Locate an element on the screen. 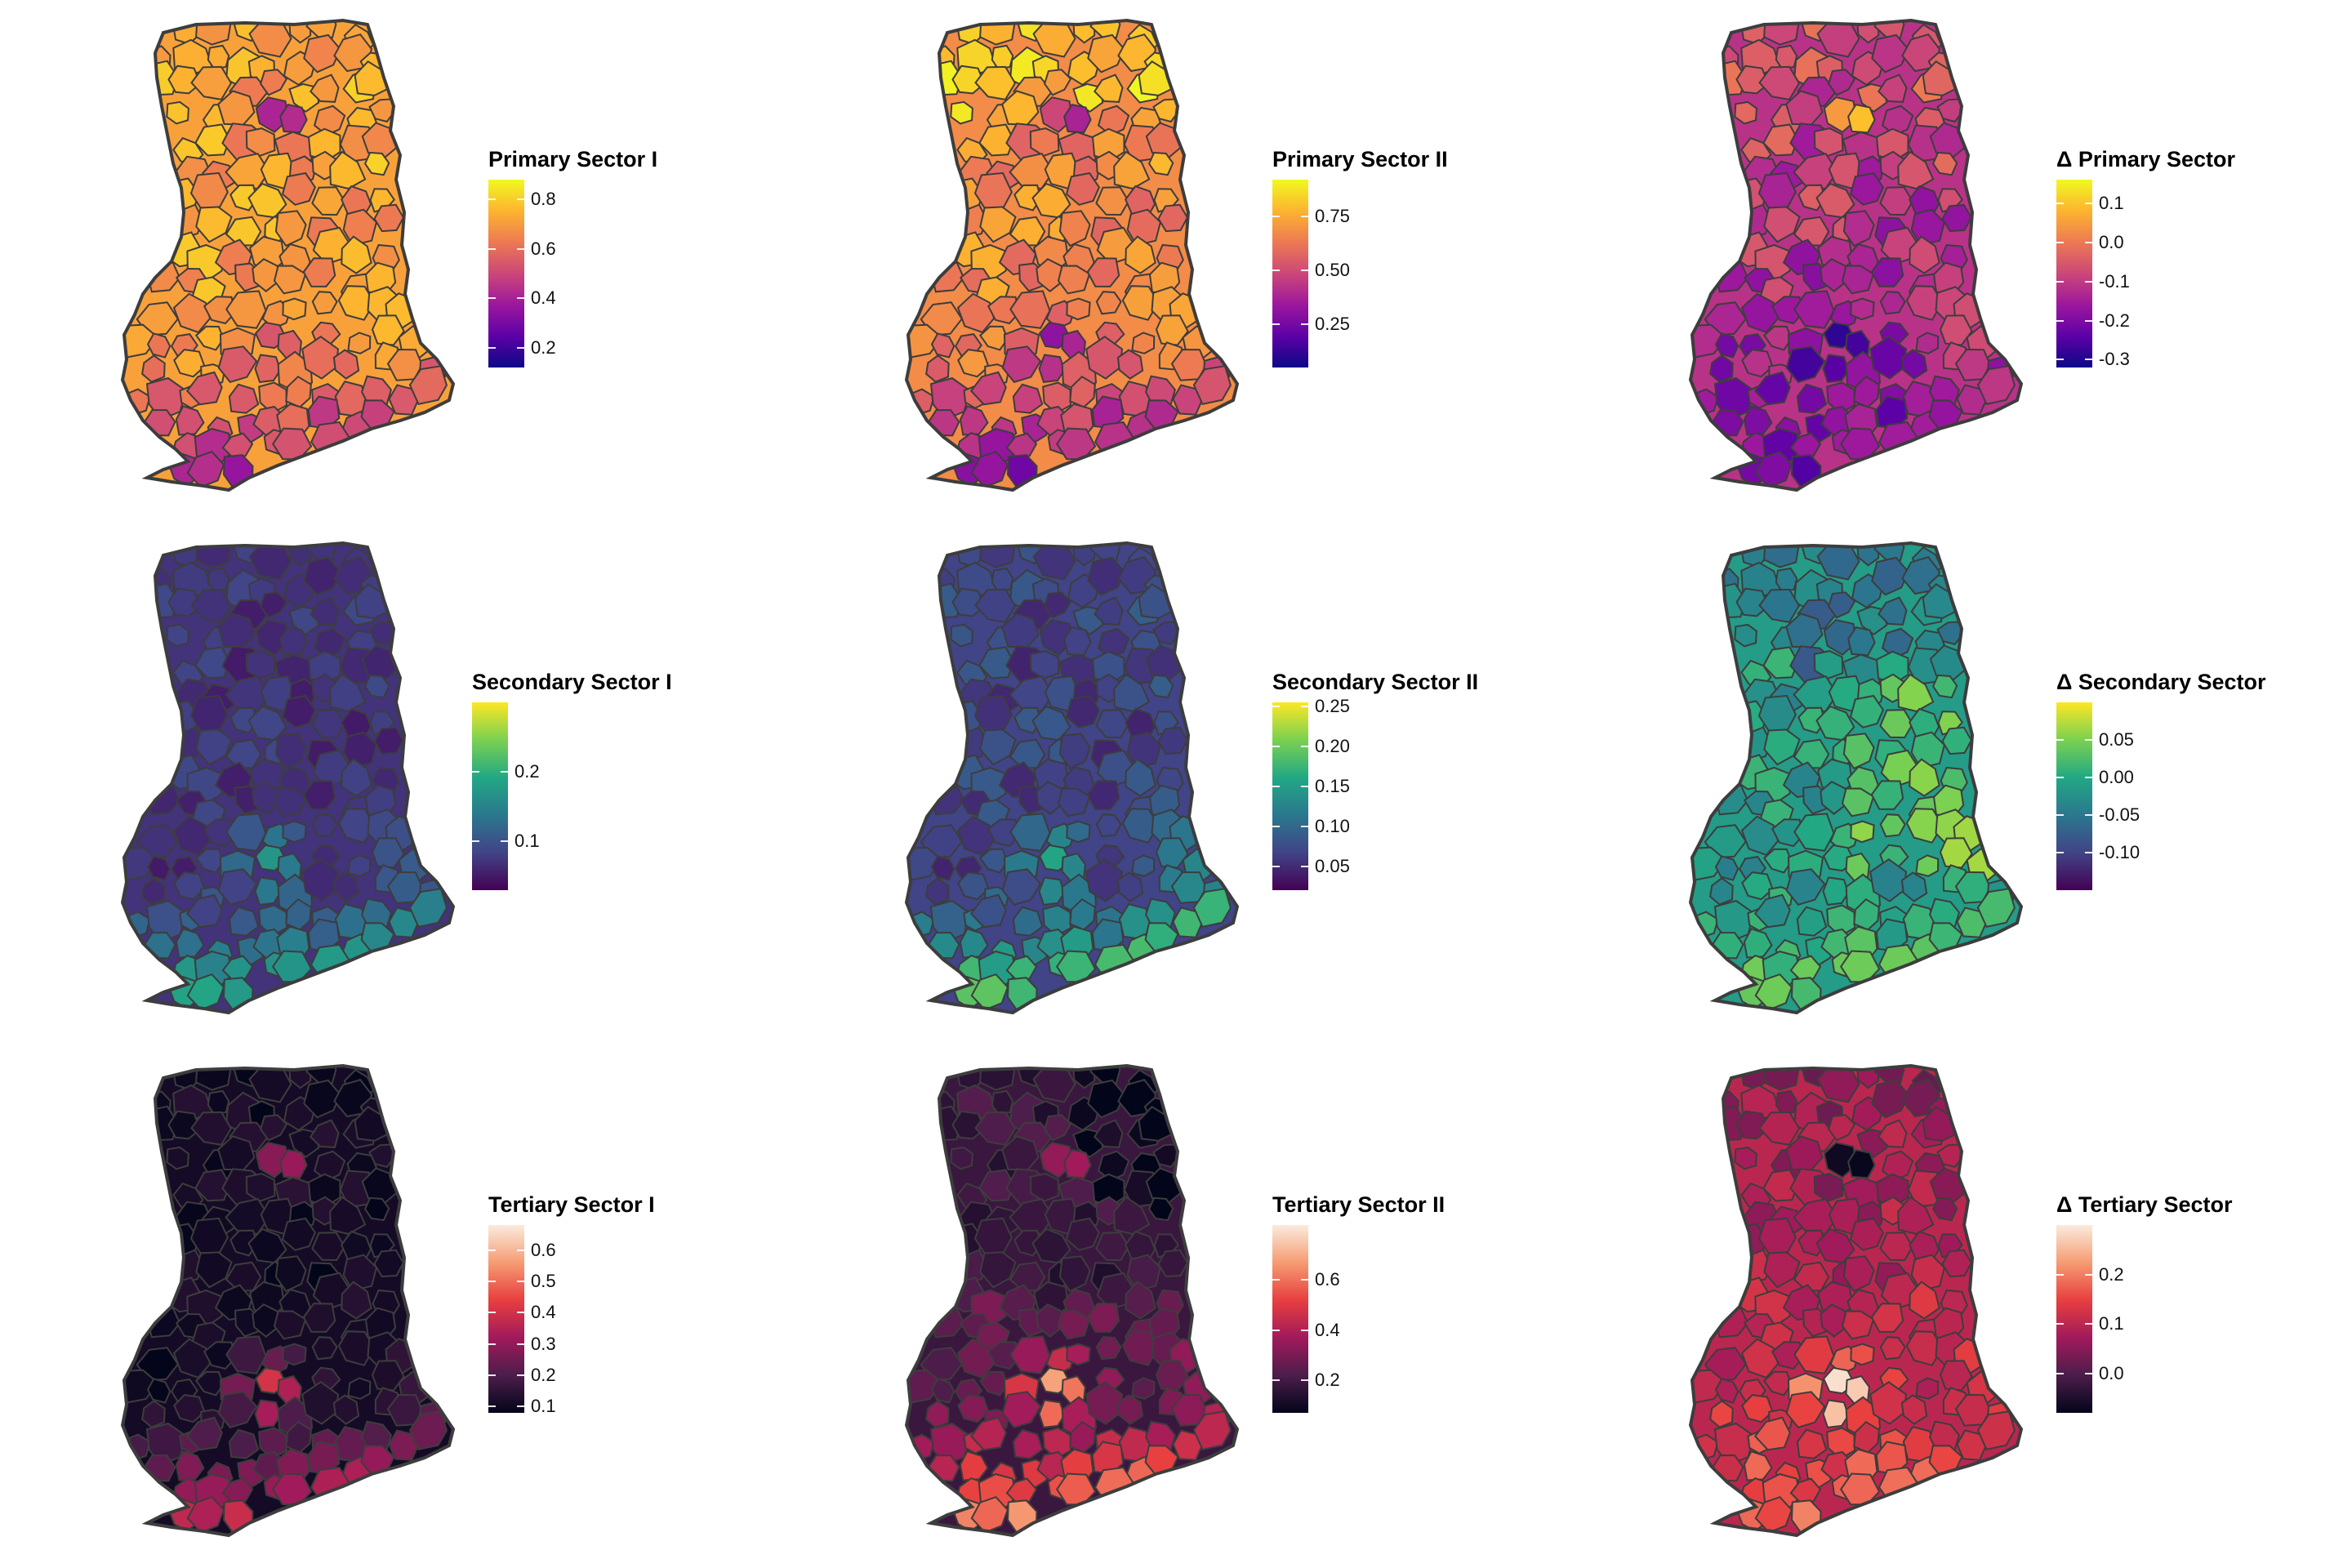 The width and height of the screenshot is (2352, 1568). colorbar-tick-label: 0.5 is located at coordinates (543, 1281).